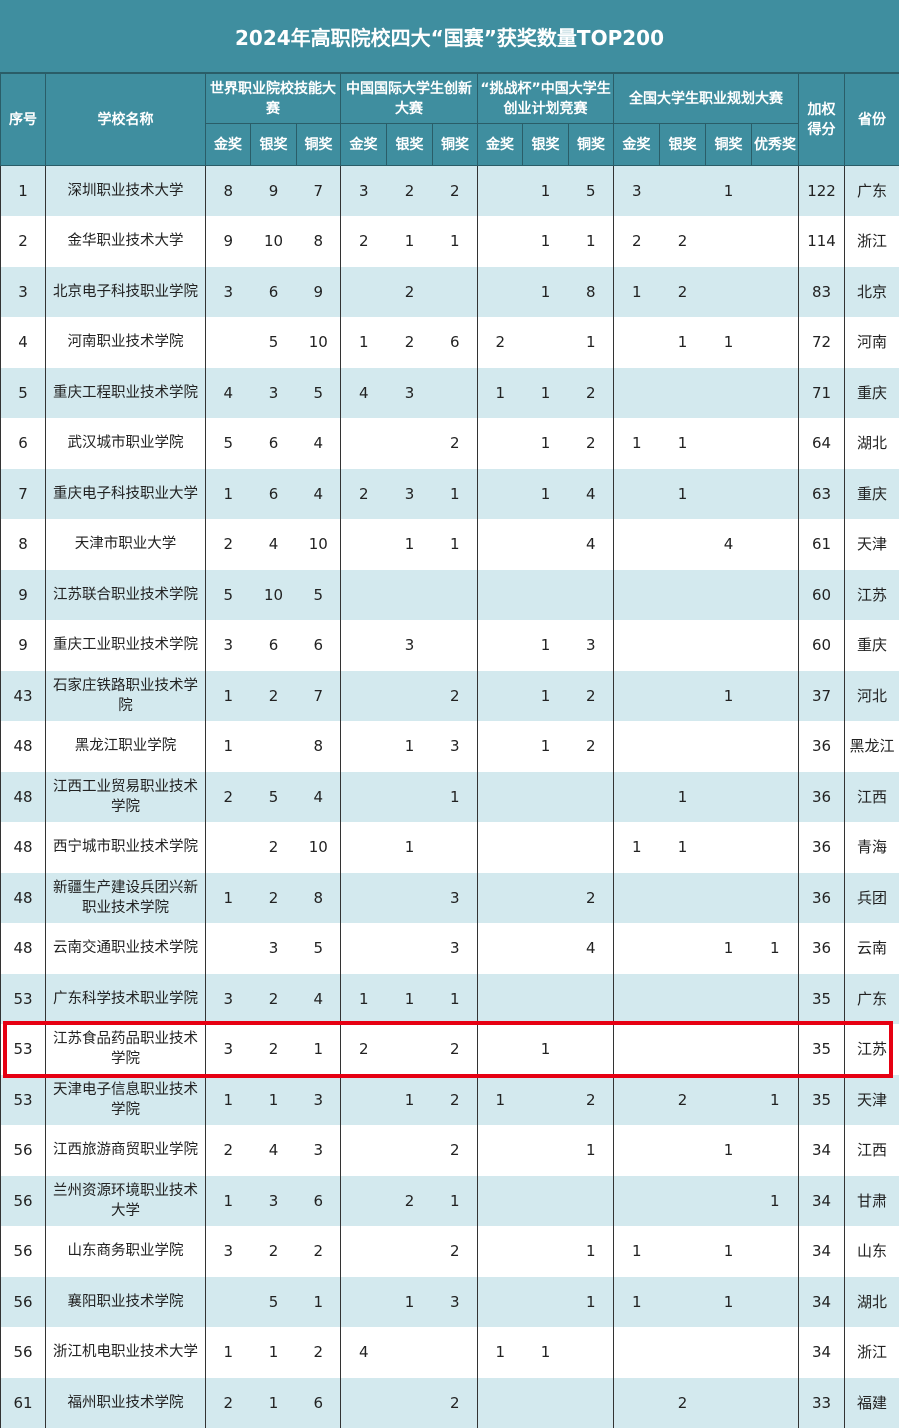  I want to click on award-count-cell: 7, so click(319, 696).